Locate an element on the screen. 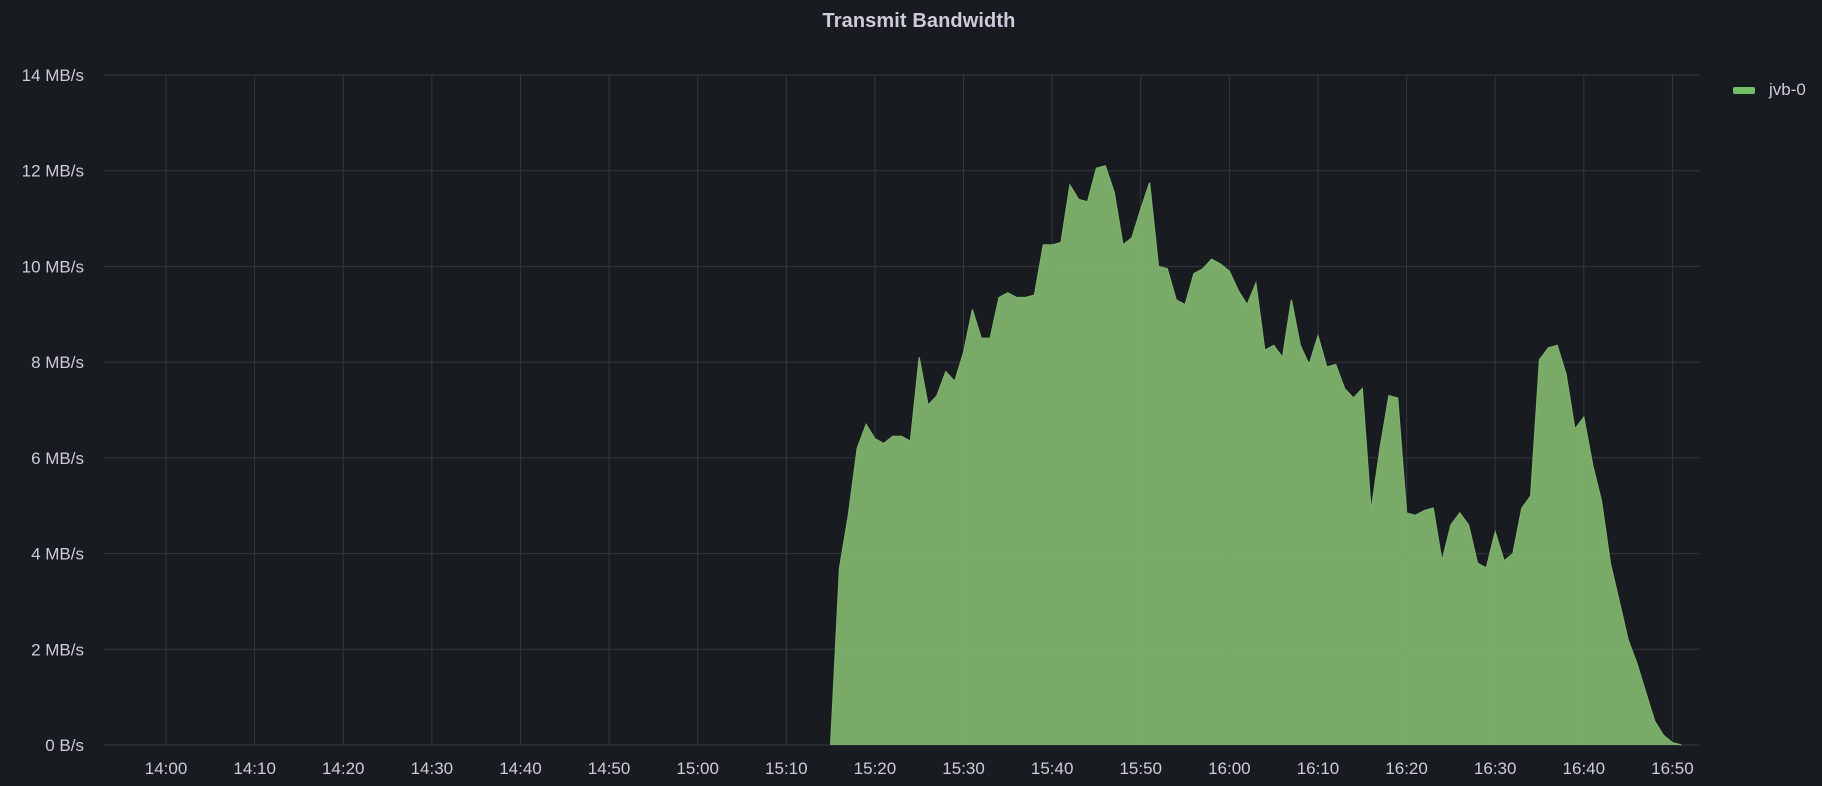 The width and height of the screenshot is (1822, 786). y-tick-label: 14 MB/s is located at coordinates (53, 75).